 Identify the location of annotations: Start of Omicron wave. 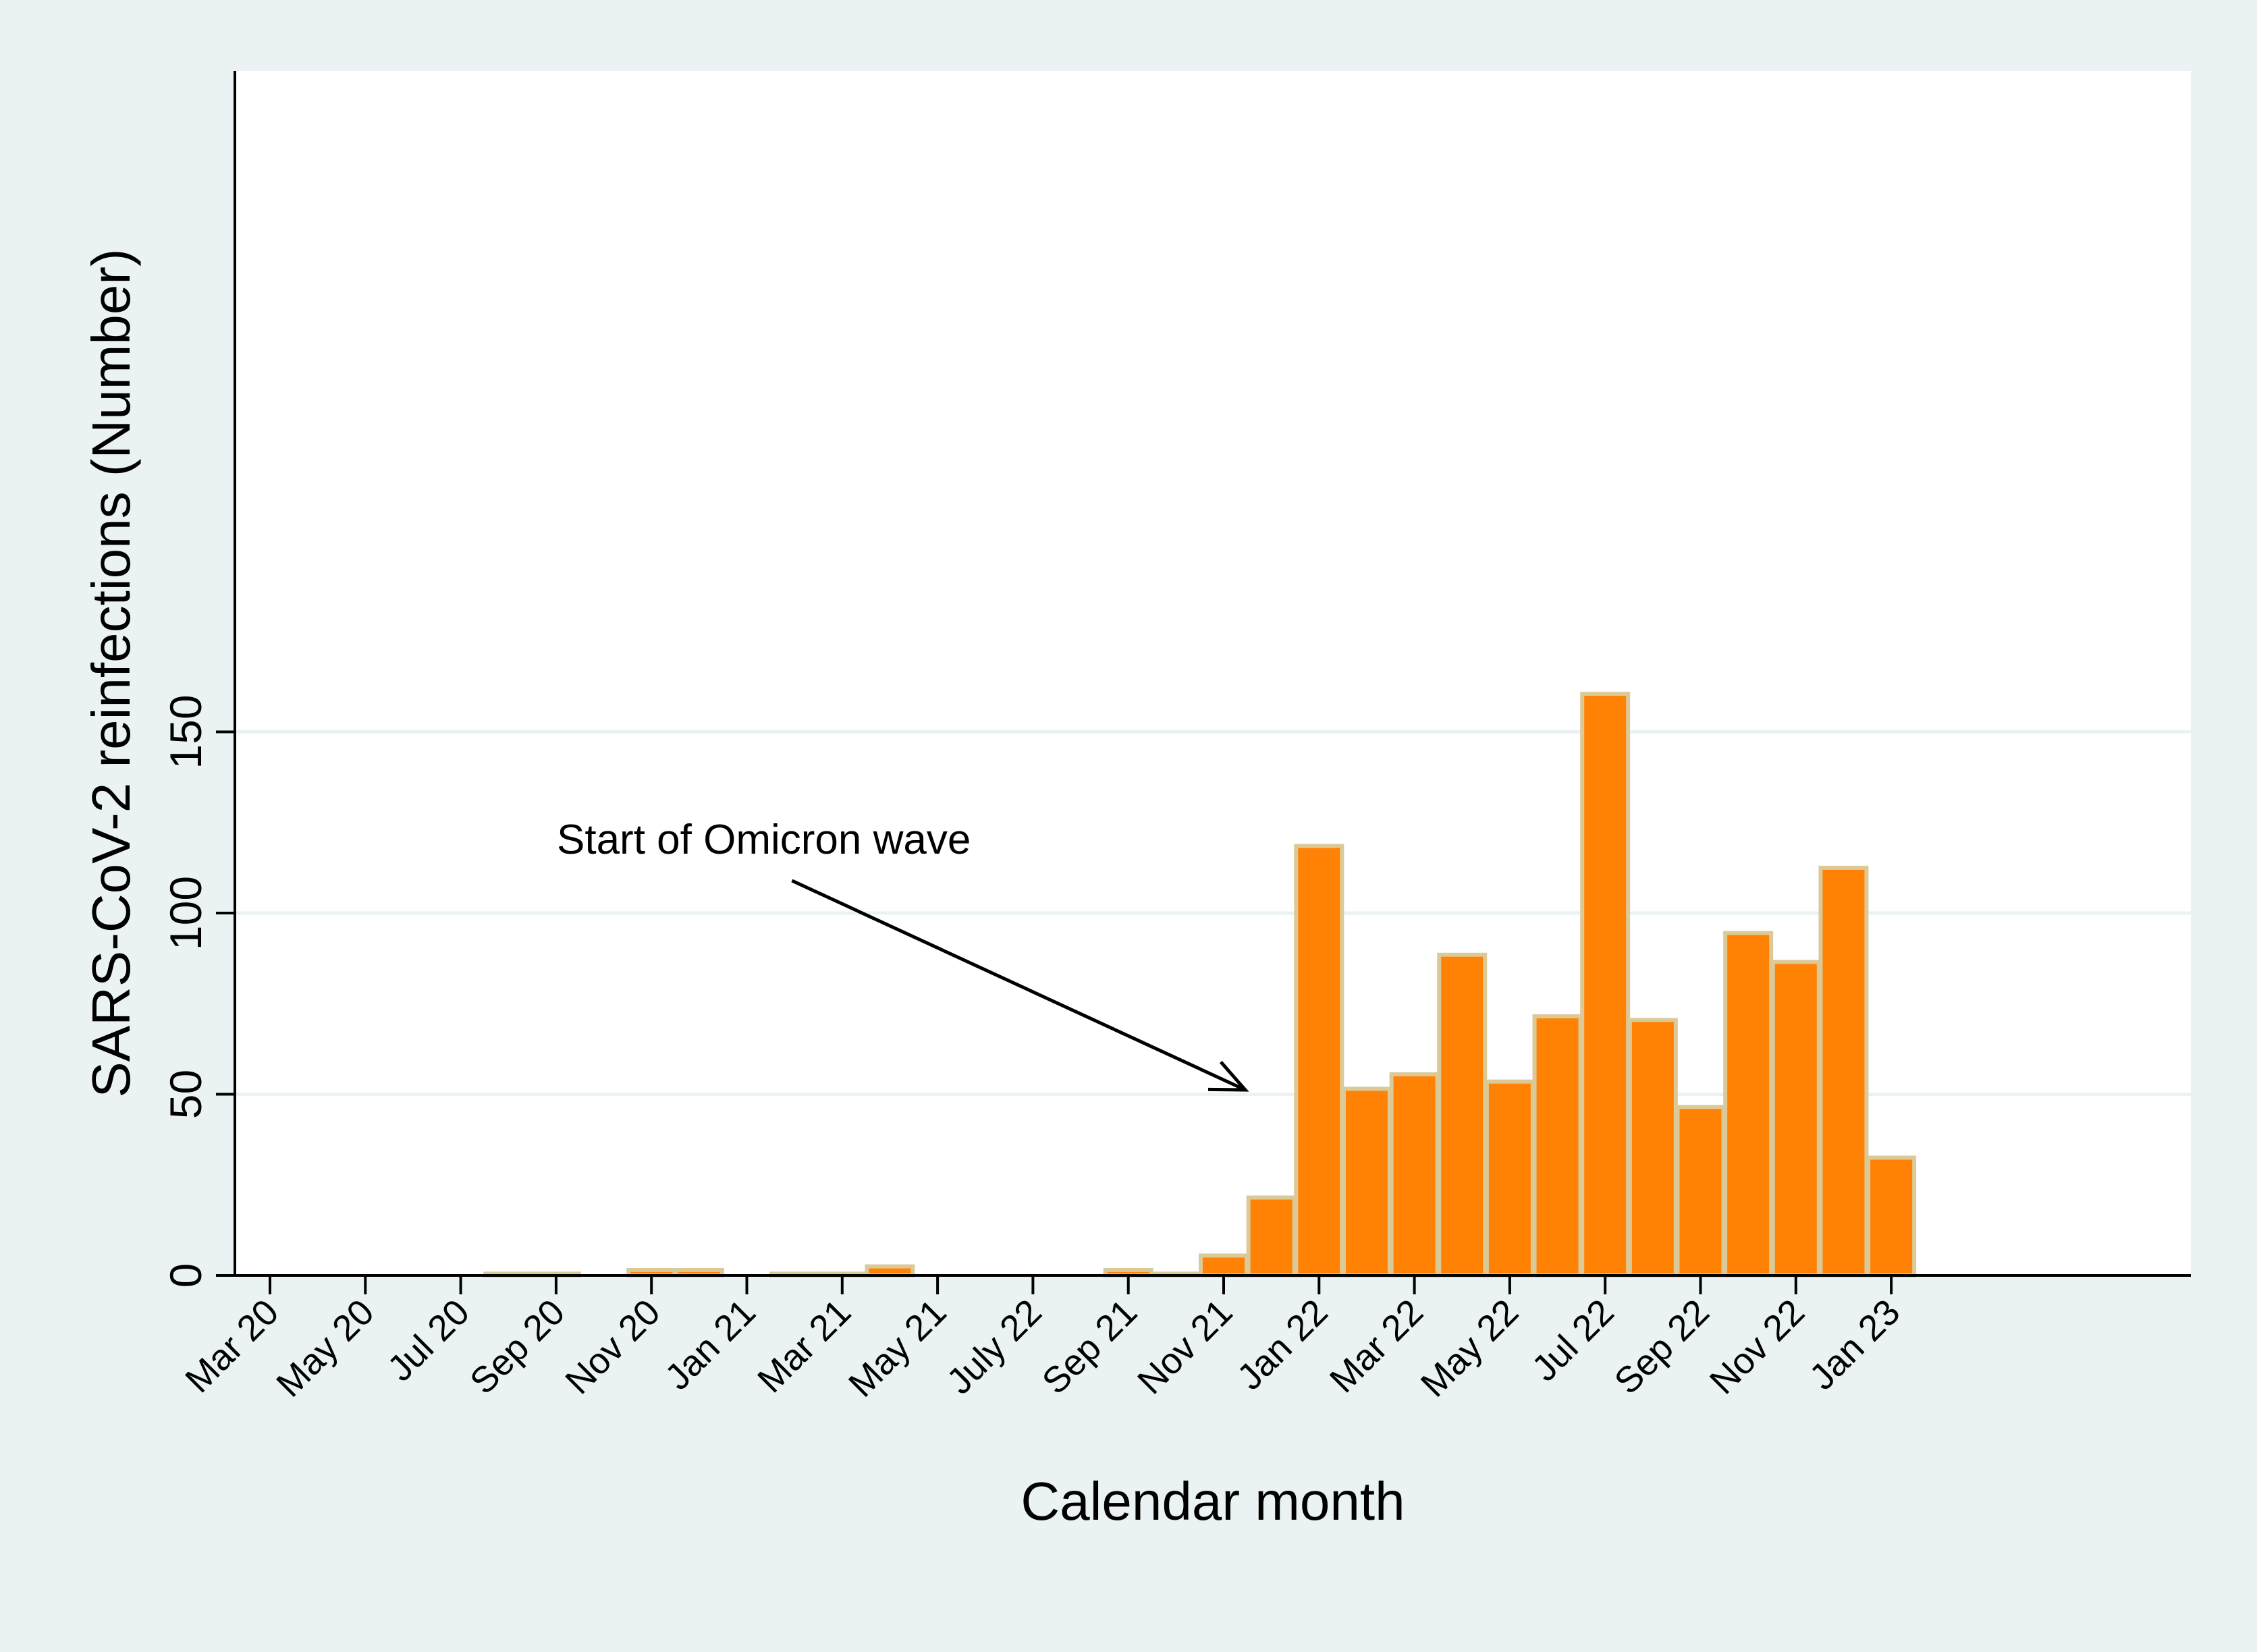
(903, 955).